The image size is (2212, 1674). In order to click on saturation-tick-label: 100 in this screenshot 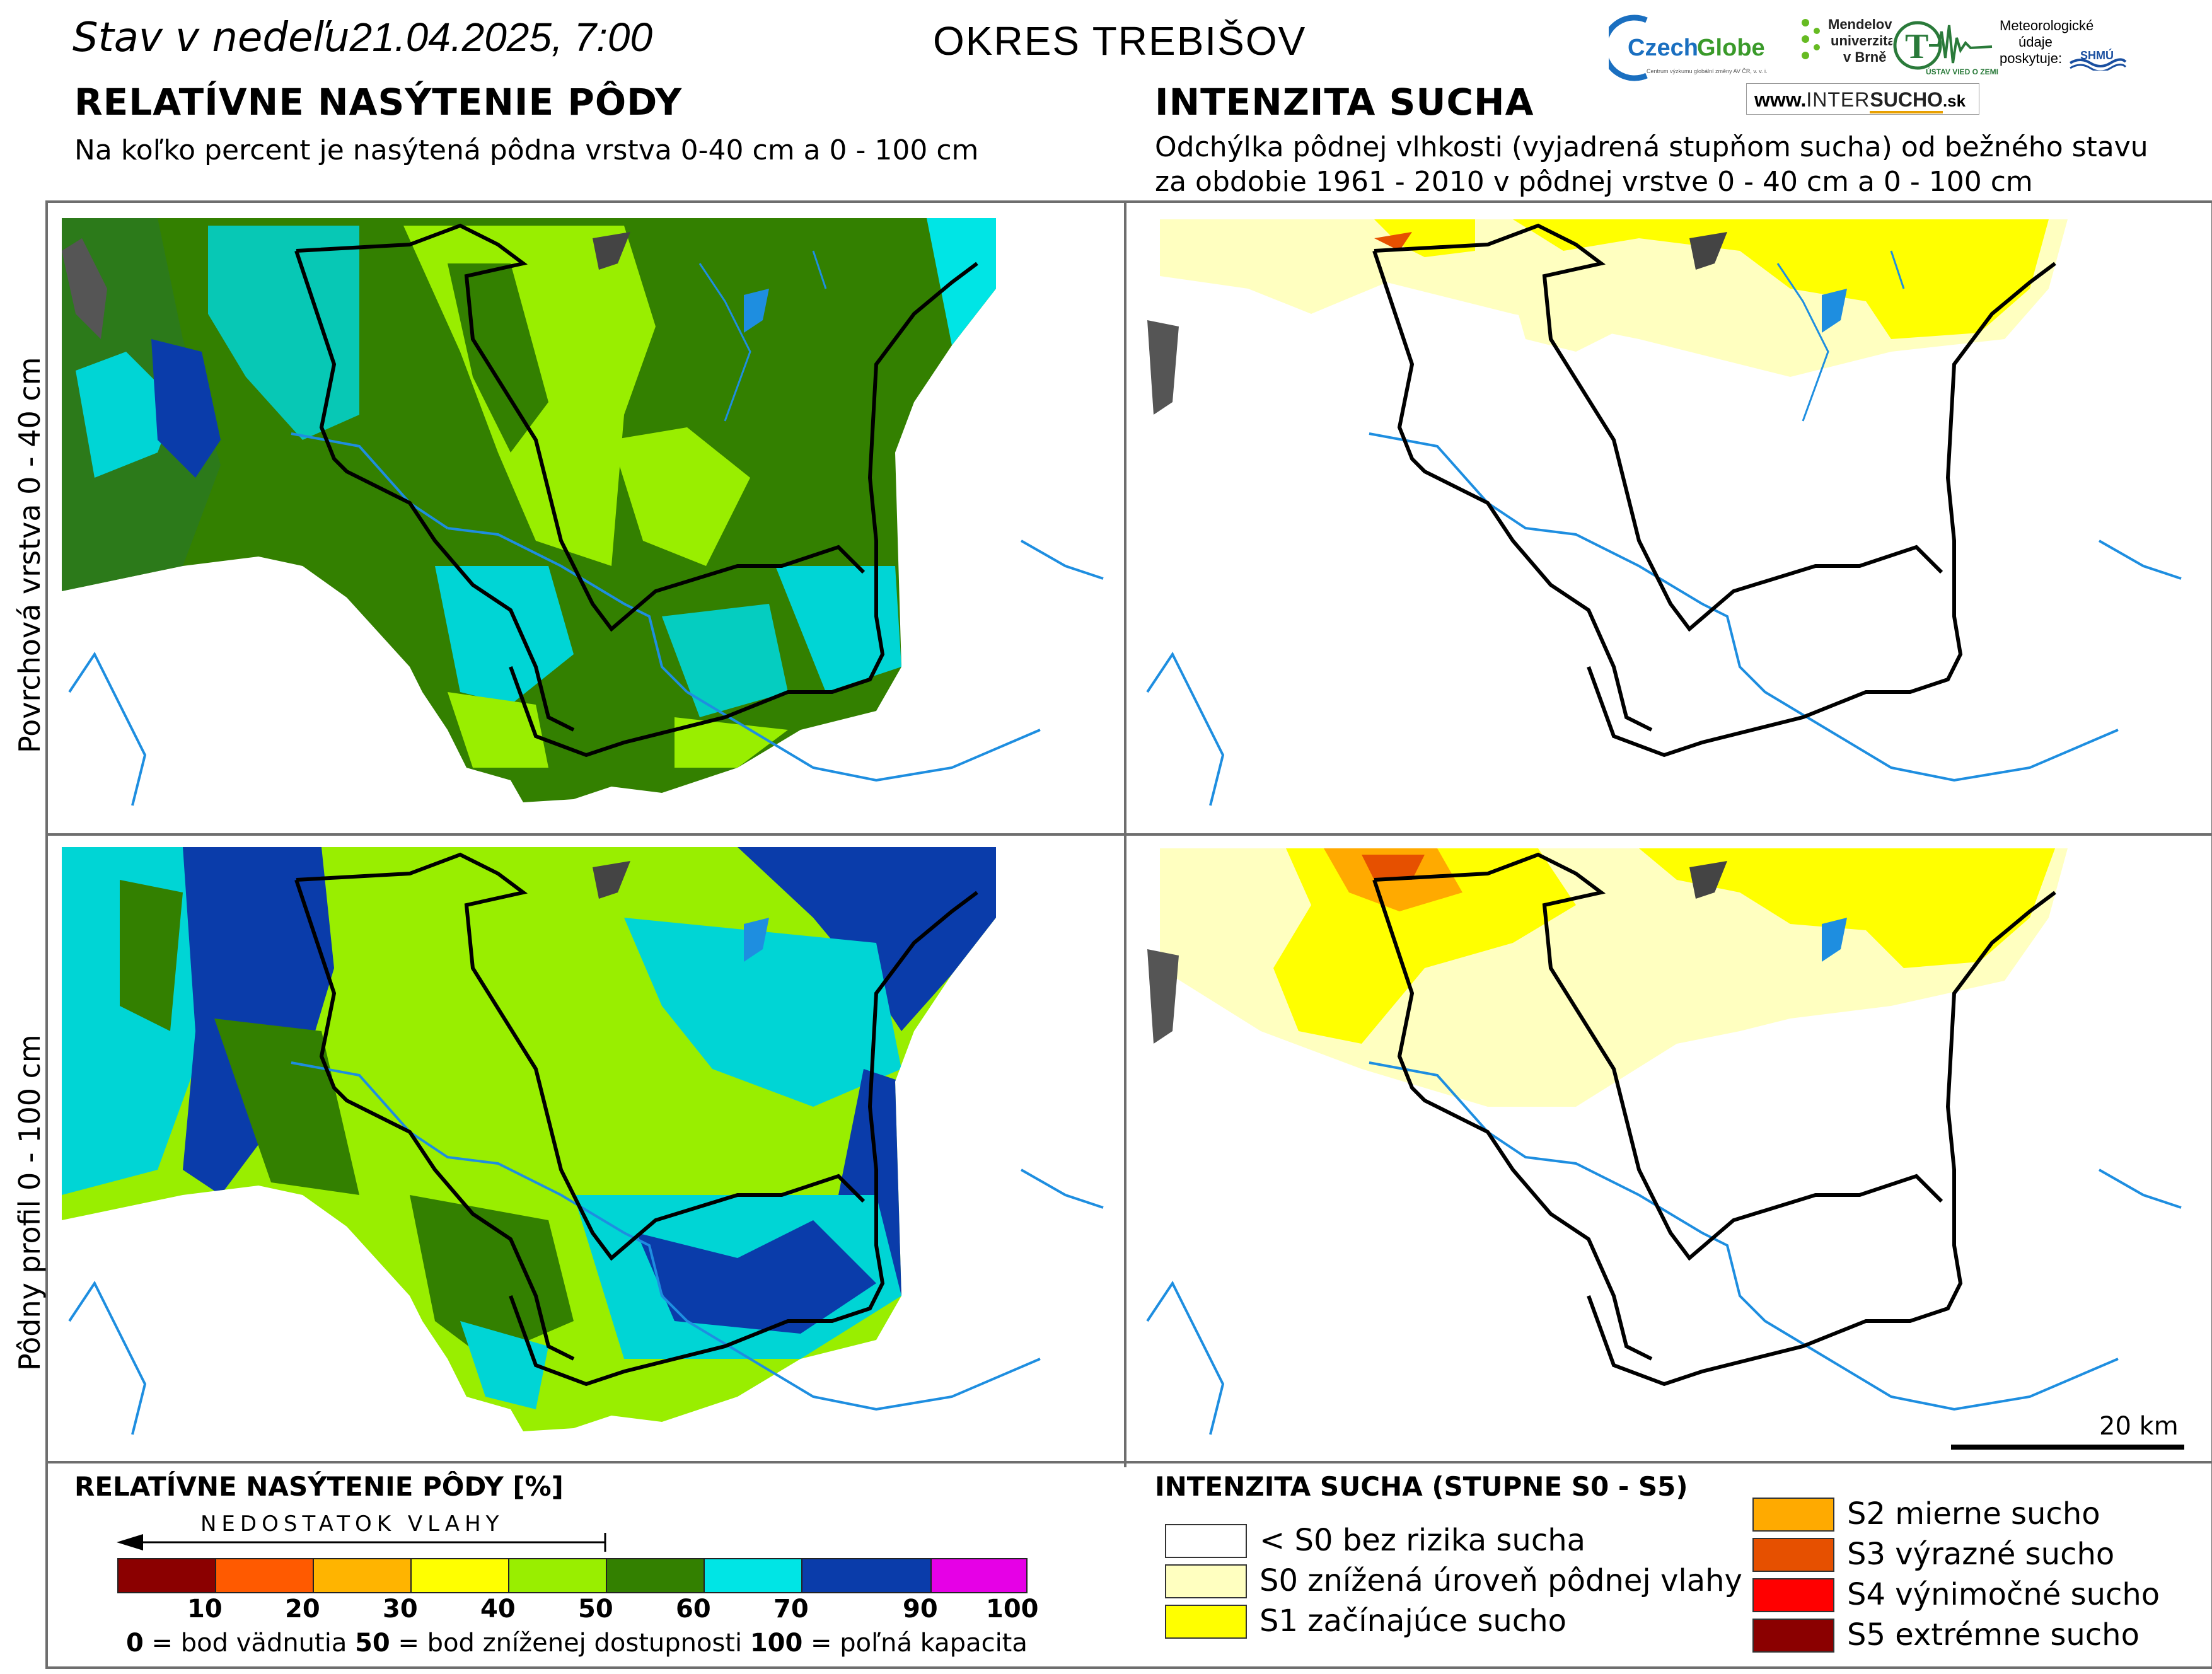, I will do `click(1012, 1609)`.